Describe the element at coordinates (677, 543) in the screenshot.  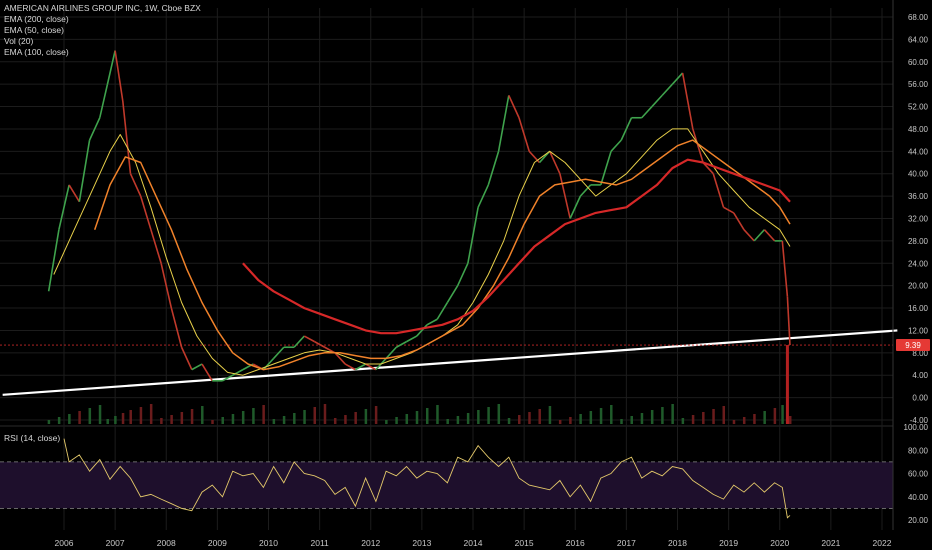
I see `x-tick-label: 2018` at that location.